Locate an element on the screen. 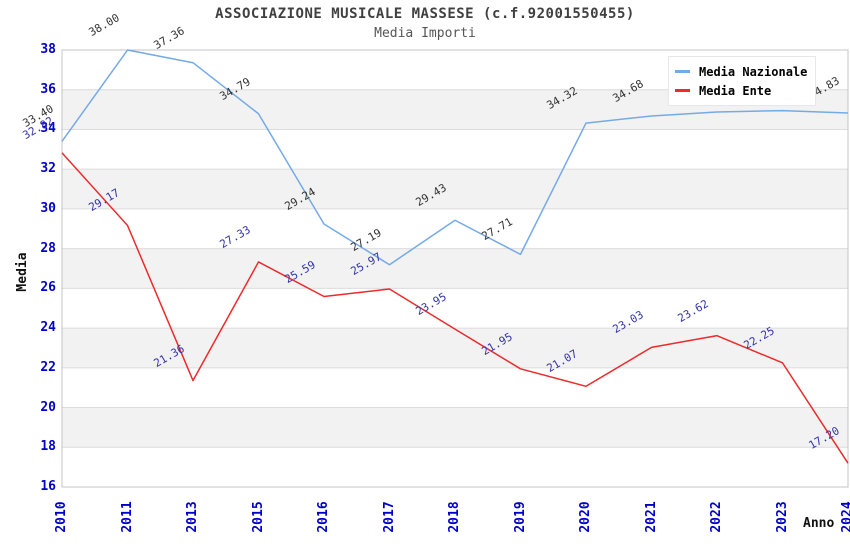 This screenshot has width=850, height=550. y-tick-label: 28 is located at coordinates (48, 248).